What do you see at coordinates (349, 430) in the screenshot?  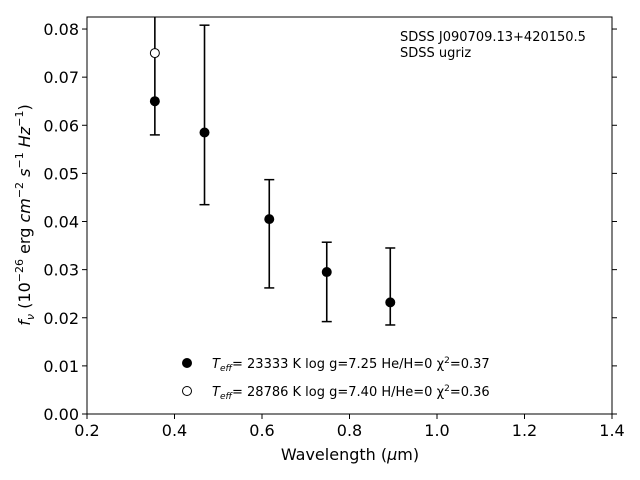 I see `x-tick-label: 0.8` at bounding box center [349, 430].